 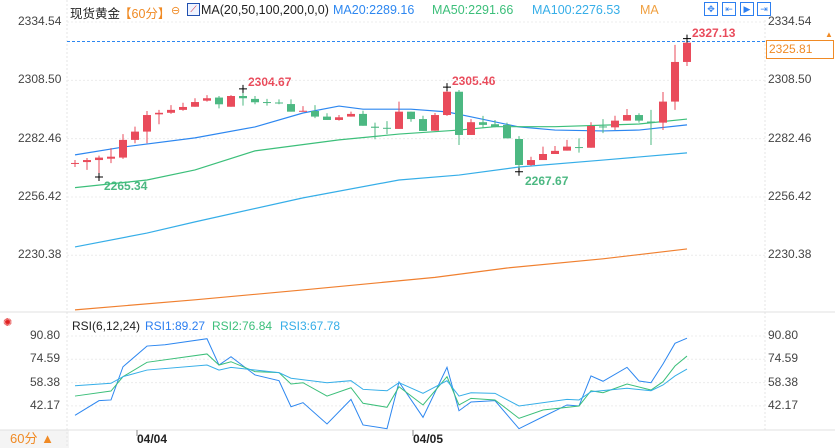 I want to click on rsi-line-rsi2, so click(x=381, y=386).